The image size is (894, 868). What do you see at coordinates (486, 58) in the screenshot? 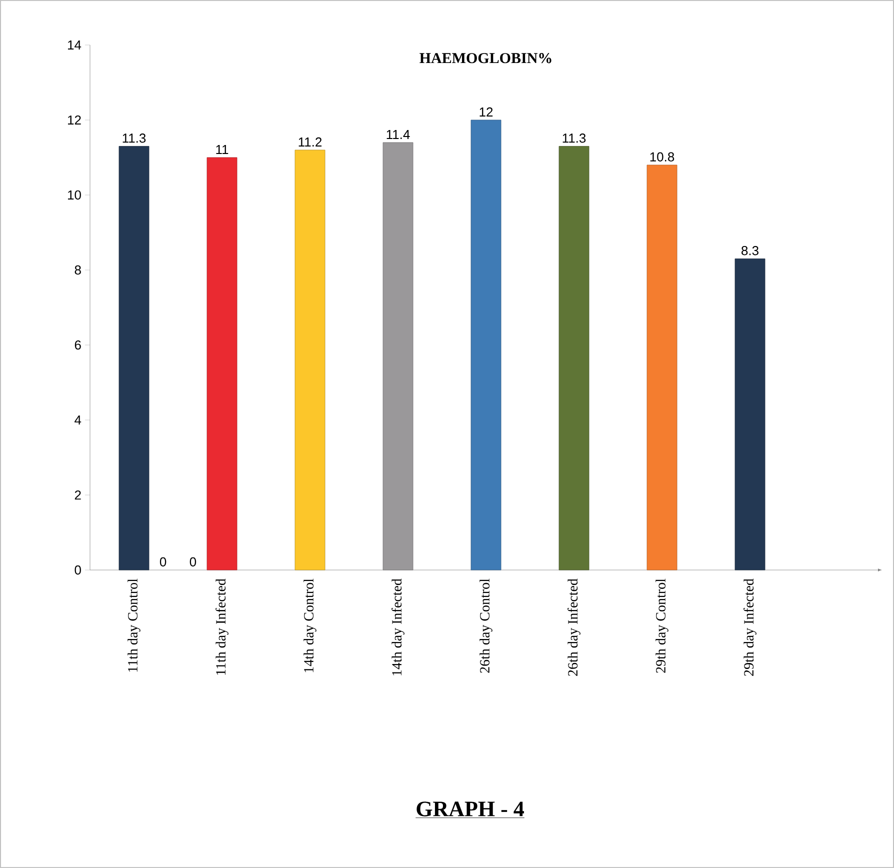
I see `chart-title: HAEMOGLOBIN%` at bounding box center [486, 58].